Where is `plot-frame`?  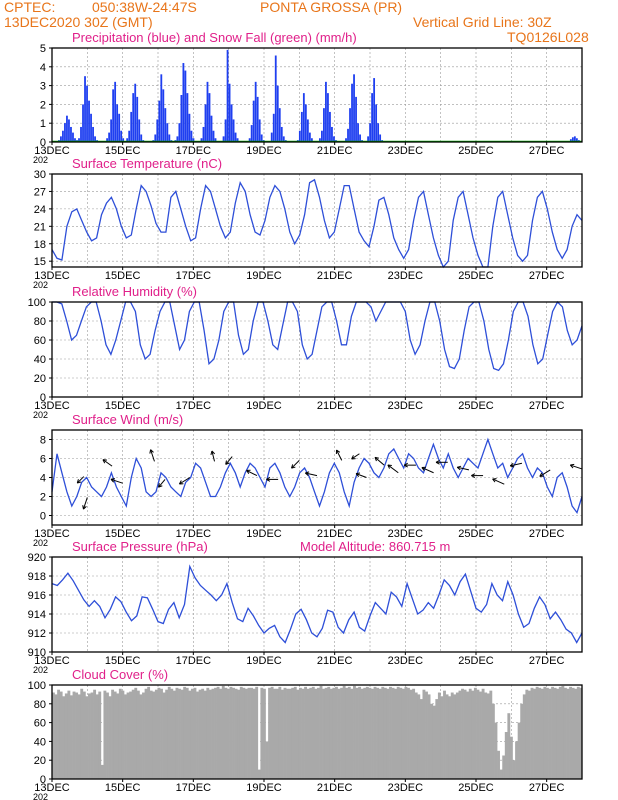 plot-frame is located at coordinates (317, 732).